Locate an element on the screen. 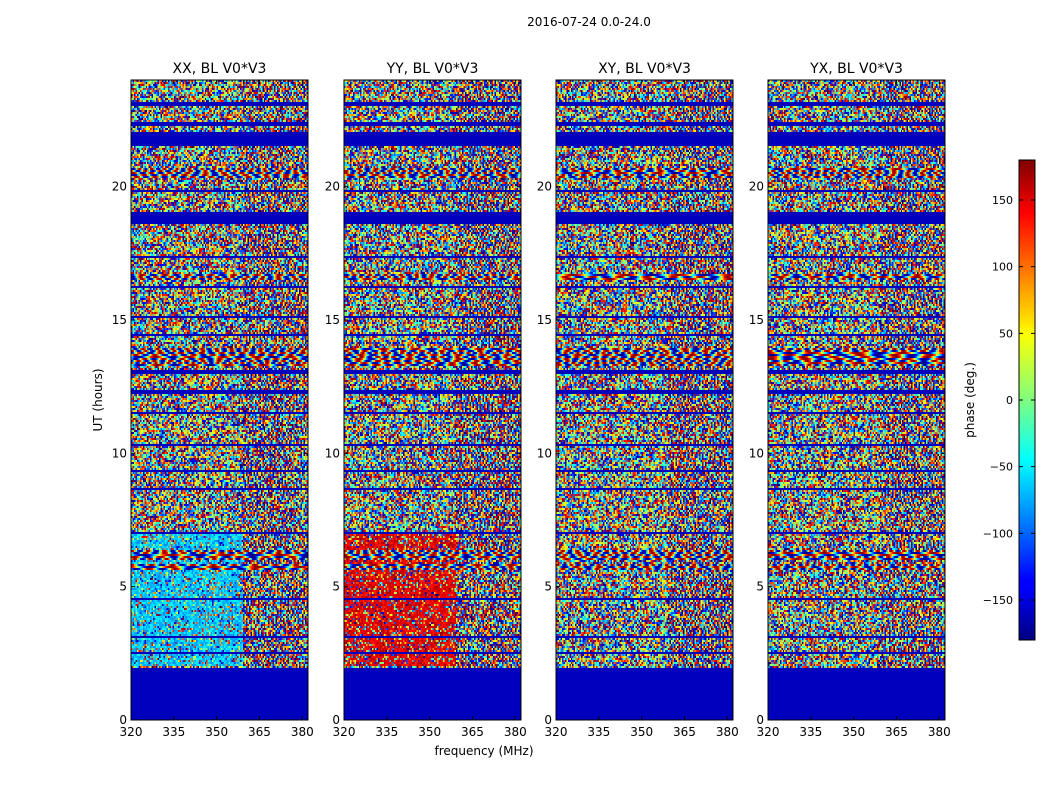 The image size is (1050, 800). colorbar-label: phase (deg.) is located at coordinates (970, 400).